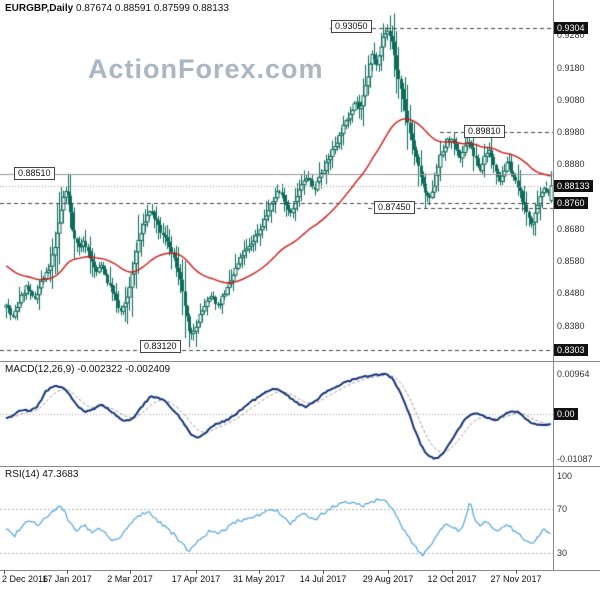 Image resolution: width=600 pixels, height=600 pixels. Describe the element at coordinates (484, 131) in the screenshot. I see `price-annotation-box: 0.89810` at that location.